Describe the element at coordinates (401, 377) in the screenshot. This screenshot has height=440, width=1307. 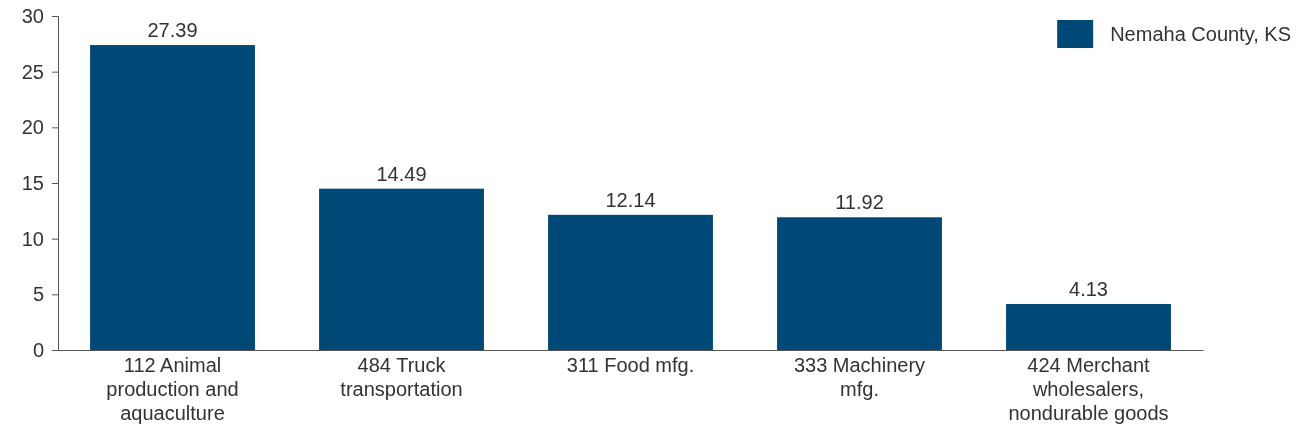
I see `x-tick-label: 484 Truck transportation` at that location.